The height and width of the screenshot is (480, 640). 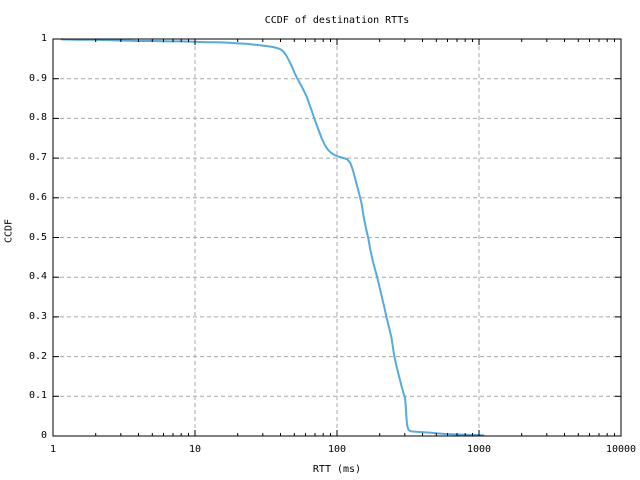 What do you see at coordinates (37, 316) in the screenshot?
I see `y-tick-label: 0.3` at bounding box center [37, 316].